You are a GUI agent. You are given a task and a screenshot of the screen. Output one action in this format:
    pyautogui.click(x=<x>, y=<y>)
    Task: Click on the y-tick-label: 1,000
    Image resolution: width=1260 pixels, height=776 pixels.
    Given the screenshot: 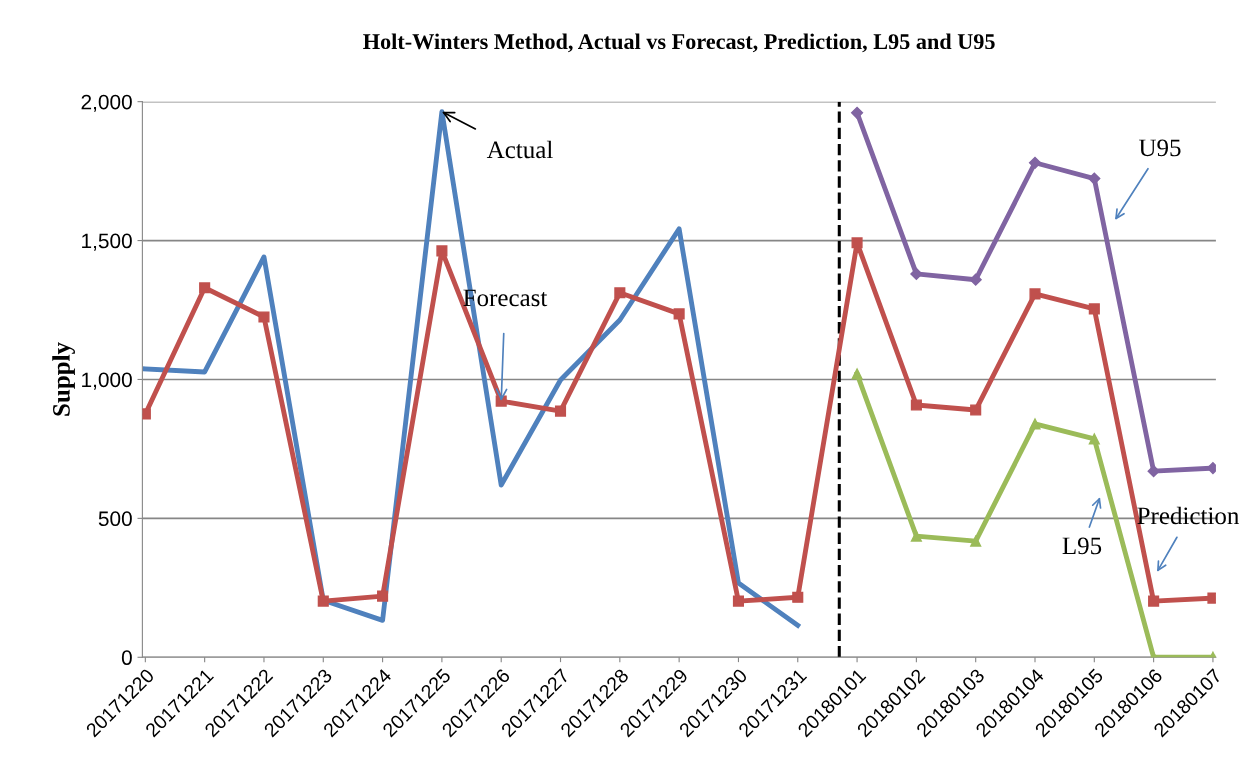 What is the action you would take?
    pyautogui.click(x=107, y=381)
    